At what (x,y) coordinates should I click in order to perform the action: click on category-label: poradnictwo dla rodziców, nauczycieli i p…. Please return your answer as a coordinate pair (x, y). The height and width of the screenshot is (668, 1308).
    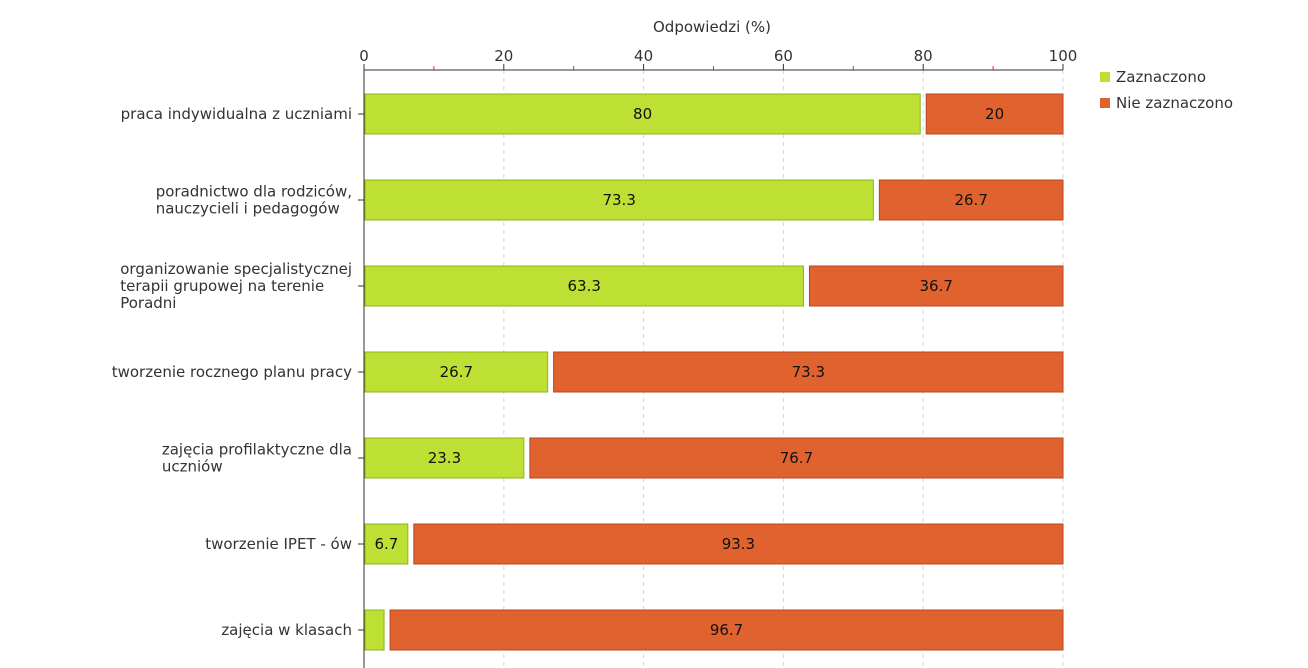
    Looking at the image, I should click on (254, 200).